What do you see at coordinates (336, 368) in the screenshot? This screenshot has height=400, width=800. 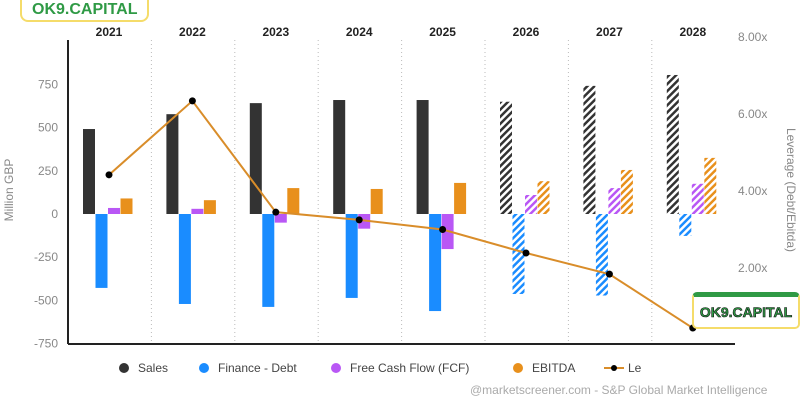 I see `legend-fcf-marker` at bounding box center [336, 368].